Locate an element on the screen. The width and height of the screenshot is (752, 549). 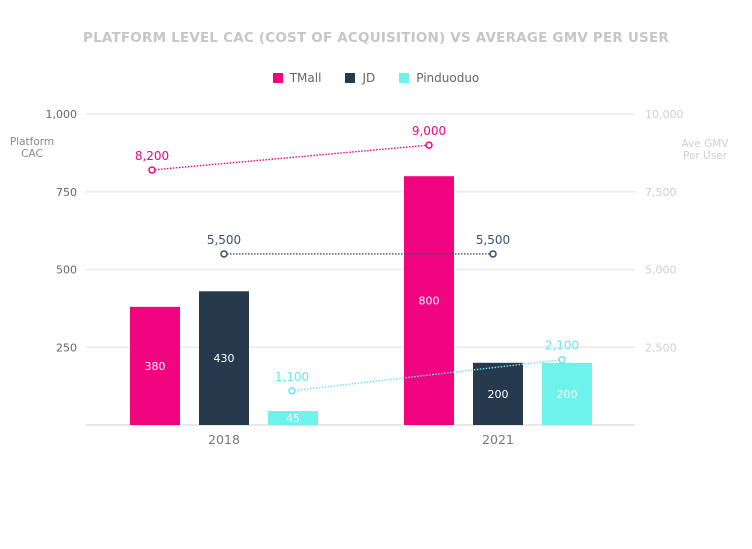
x-tick-label: 2021 is located at coordinates (498, 439).